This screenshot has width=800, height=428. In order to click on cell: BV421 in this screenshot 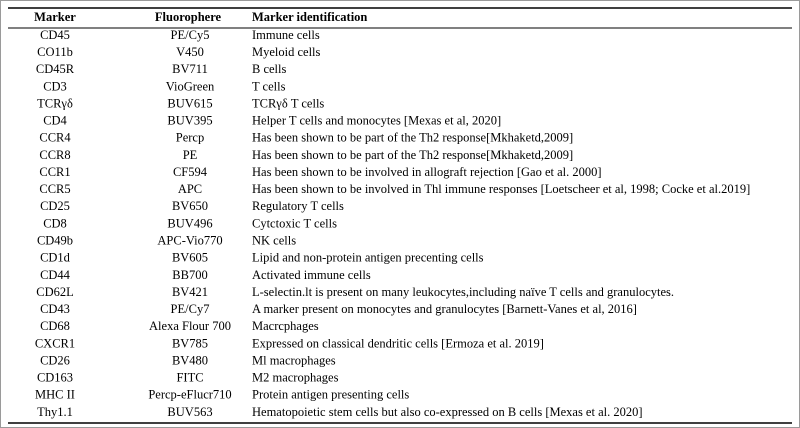, I will do `click(190, 292)`.